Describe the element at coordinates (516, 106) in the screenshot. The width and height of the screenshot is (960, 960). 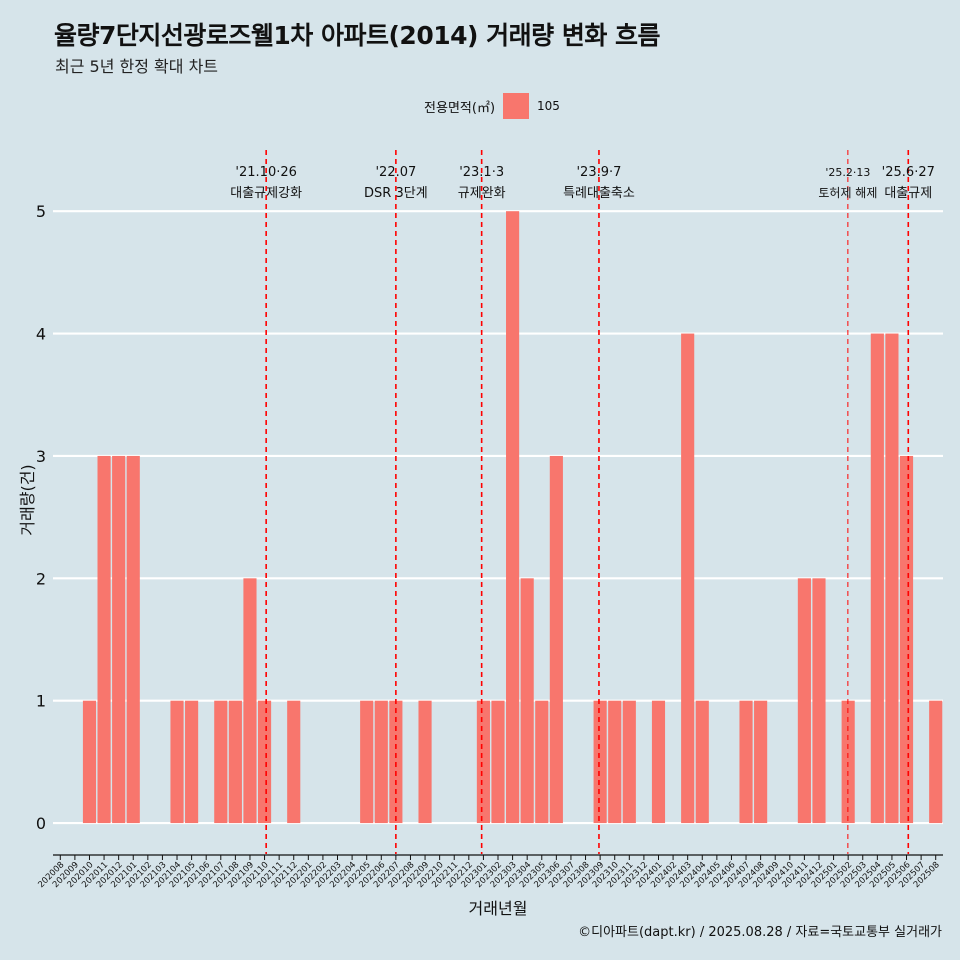
I see `legend-key-swatch` at that location.